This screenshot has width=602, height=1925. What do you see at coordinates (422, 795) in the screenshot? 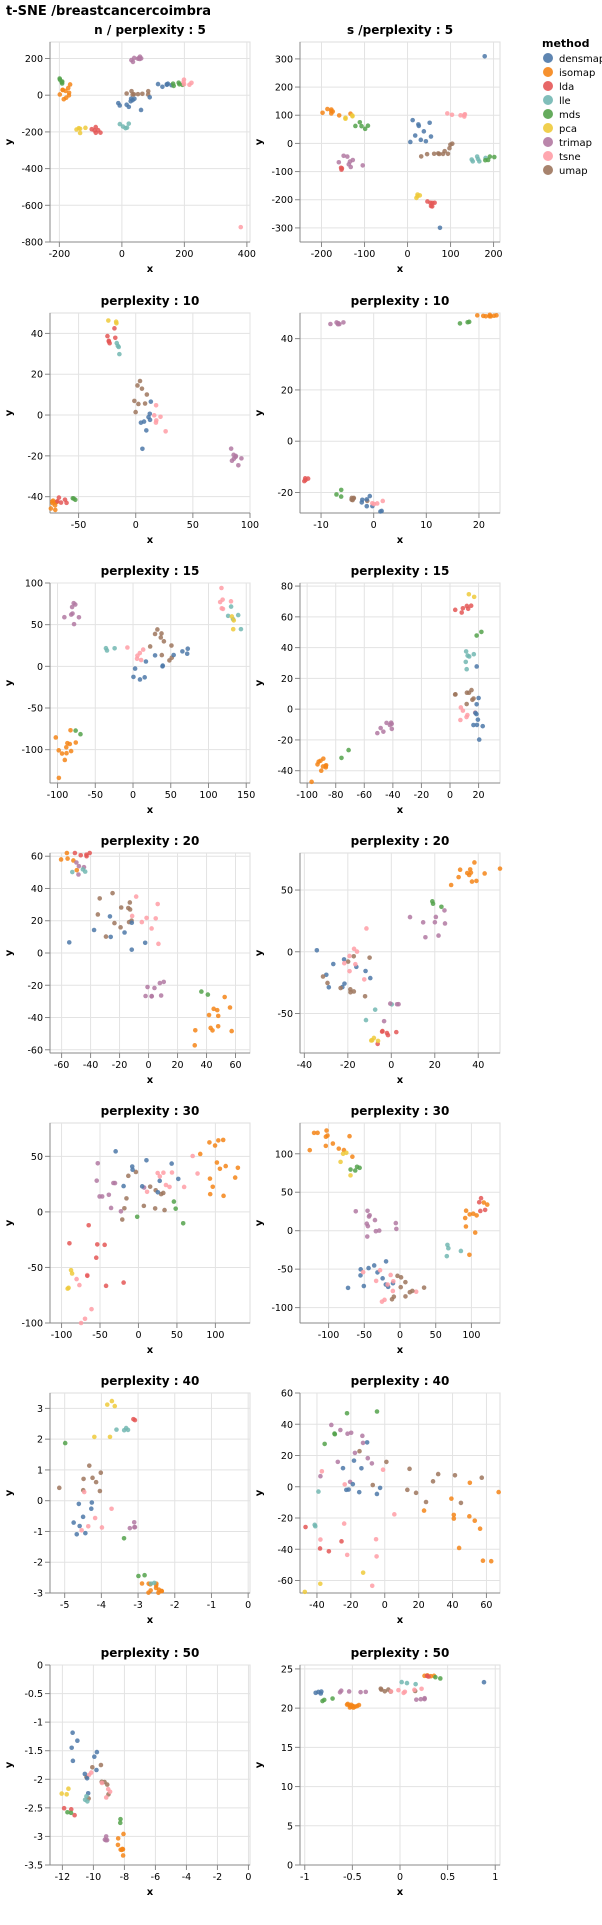
I see `x-tick-label: -20` at bounding box center [422, 795].